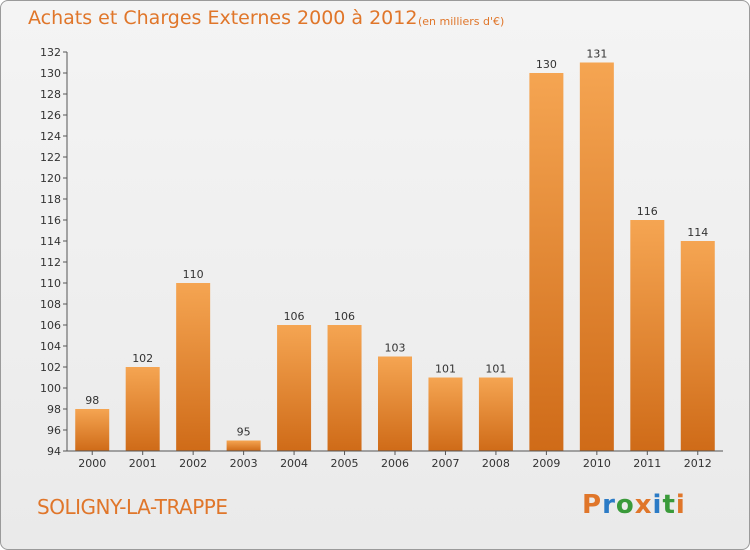  I want to click on y-tick-label: 96, so click(54, 430).